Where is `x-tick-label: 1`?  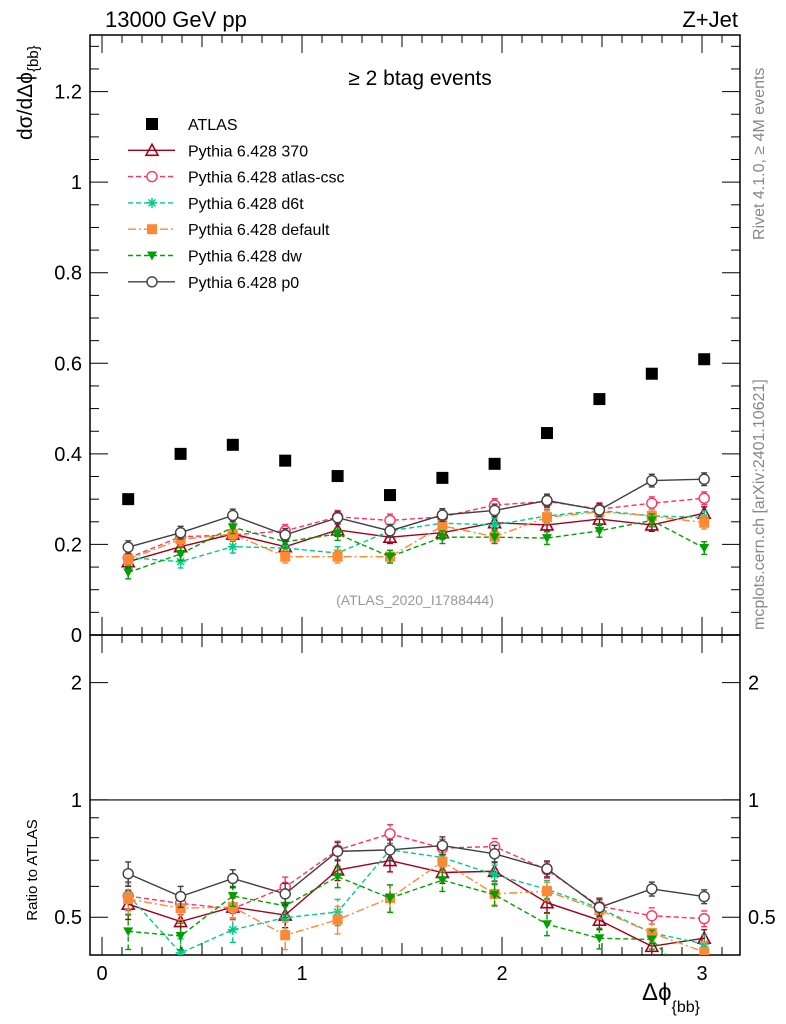 x-tick-label: 1 is located at coordinates (301, 974).